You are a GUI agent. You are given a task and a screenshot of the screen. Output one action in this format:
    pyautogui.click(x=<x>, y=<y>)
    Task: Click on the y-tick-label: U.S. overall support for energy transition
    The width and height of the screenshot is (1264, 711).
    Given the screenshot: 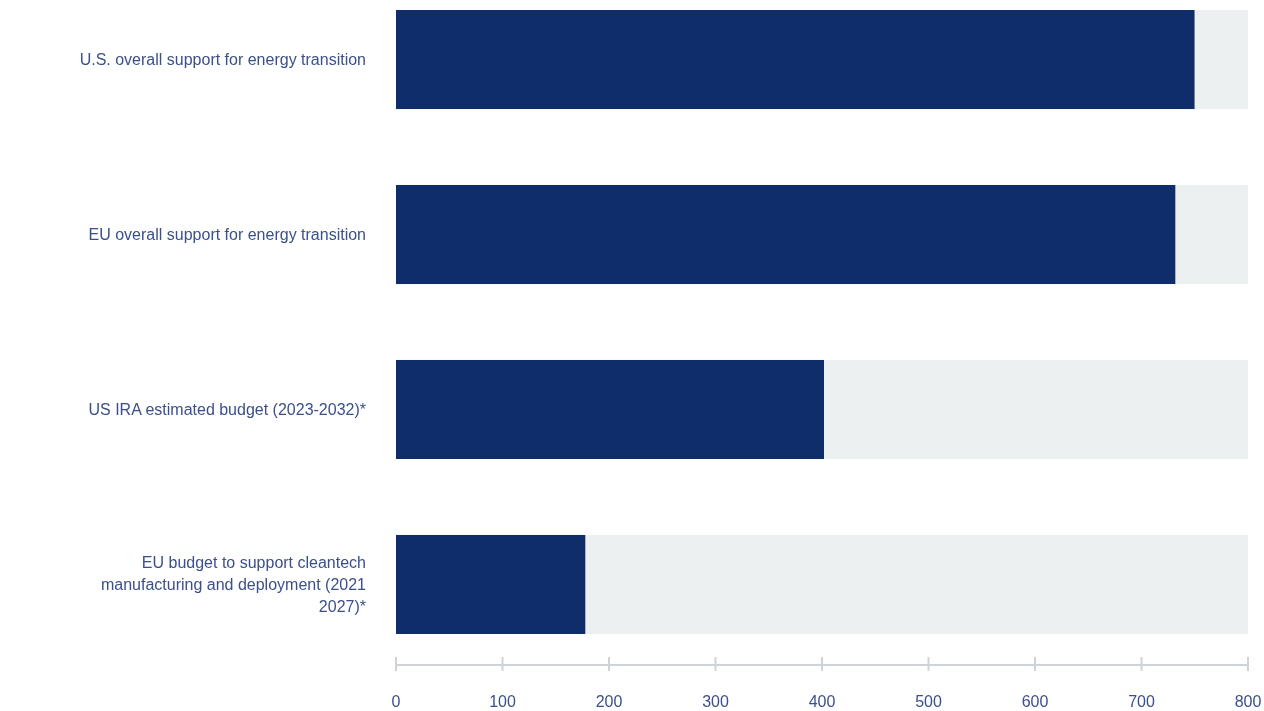 What is the action you would take?
    pyautogui.click(x=222, y=60)
    